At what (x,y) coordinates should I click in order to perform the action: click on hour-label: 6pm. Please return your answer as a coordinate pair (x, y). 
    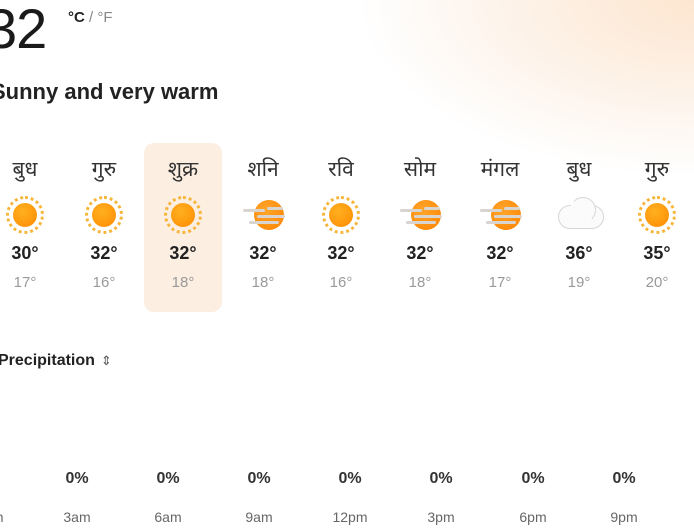
    Looking at the image, I should click on (533, 517).